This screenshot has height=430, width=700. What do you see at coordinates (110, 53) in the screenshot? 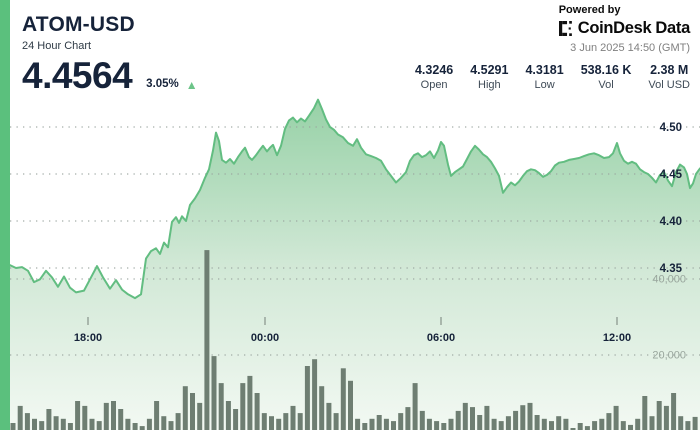
I see `chart-header-left: ATOM-USD 24 Hour Chart 4.4564 3.05% ▲` at bounding box center [110, 53].